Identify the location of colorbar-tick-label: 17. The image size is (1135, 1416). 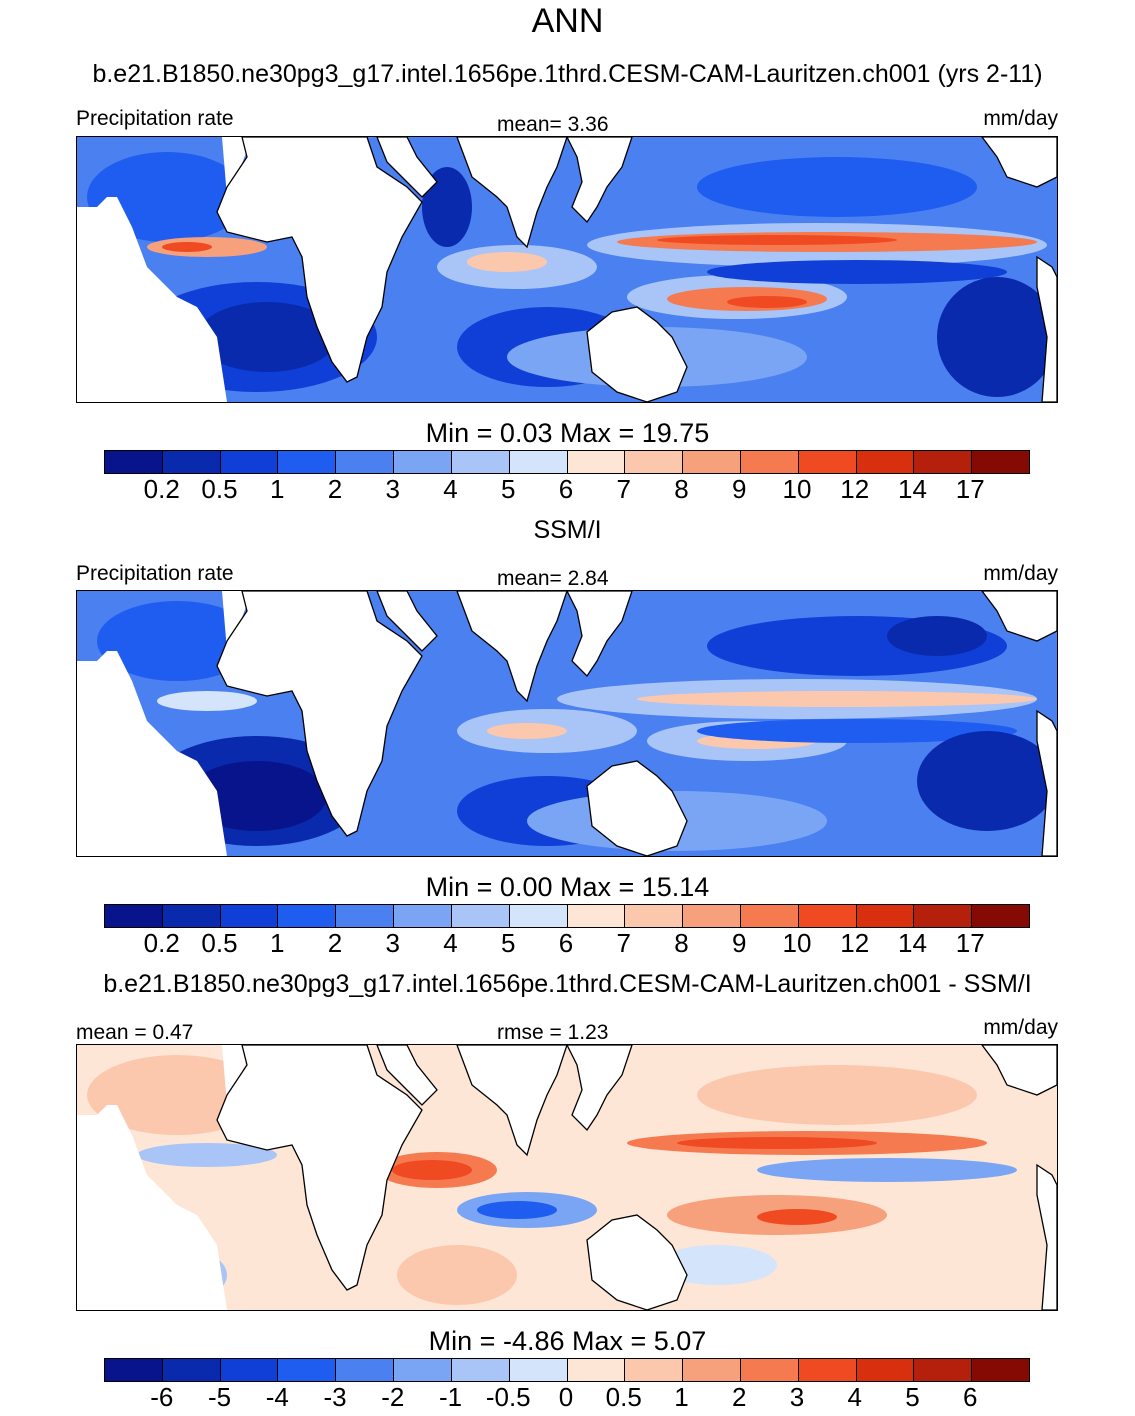
(970, 943).